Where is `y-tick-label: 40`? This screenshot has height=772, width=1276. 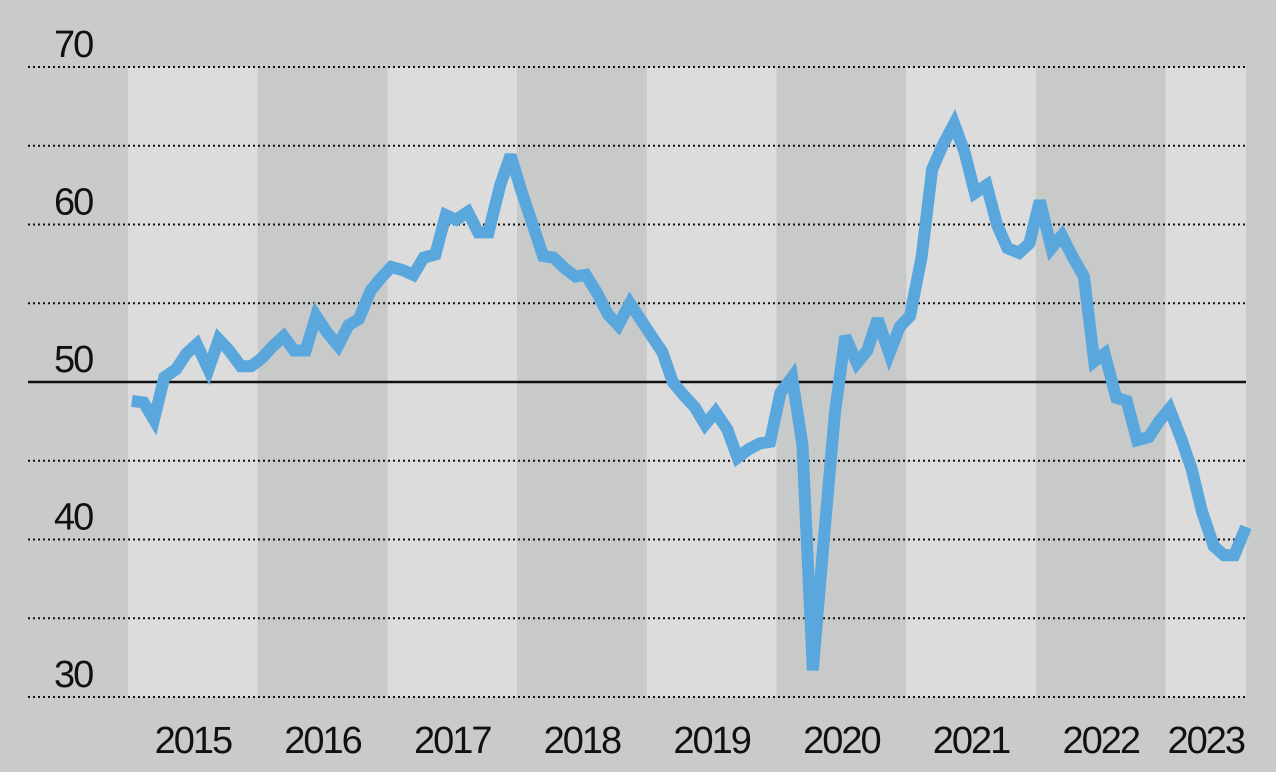
y-tick-label: 40 is located at coordinates (73, 518).